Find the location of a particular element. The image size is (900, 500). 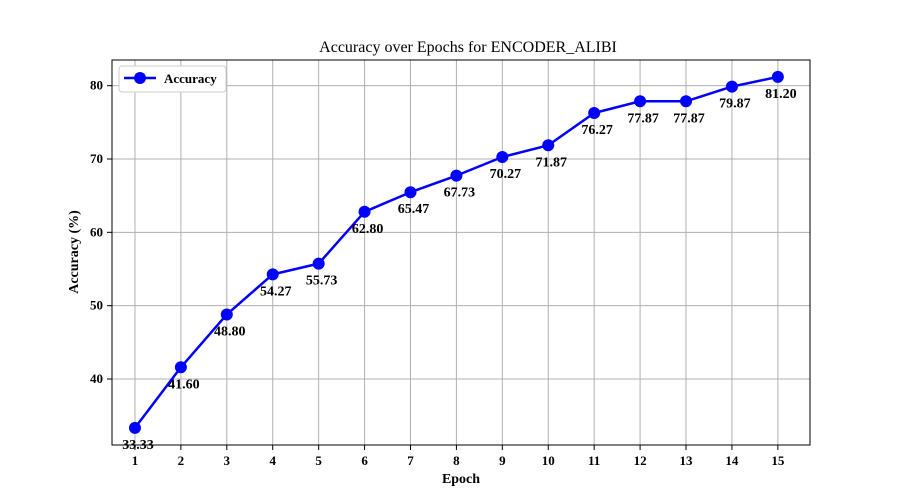

y-tick-label: 80 is located at coordinates (96, 85).